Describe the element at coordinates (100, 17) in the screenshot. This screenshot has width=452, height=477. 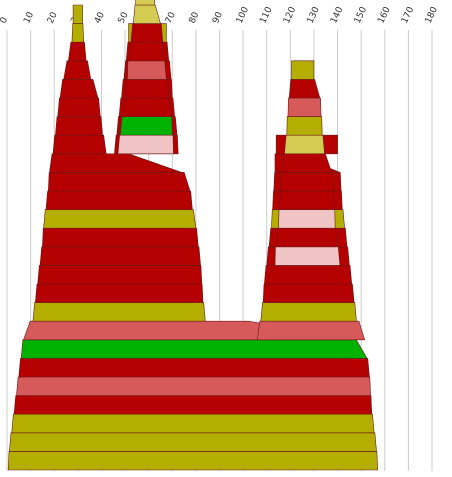
I see `x-tick-label: 40` at that location.